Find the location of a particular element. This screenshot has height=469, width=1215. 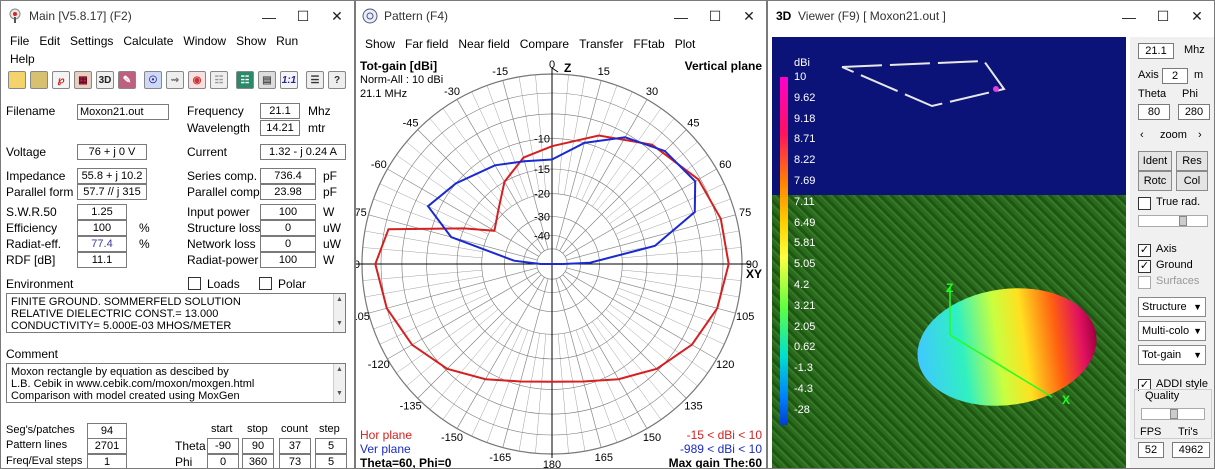

optimize-icon: ⇝ is located at coordinates (175, 80).